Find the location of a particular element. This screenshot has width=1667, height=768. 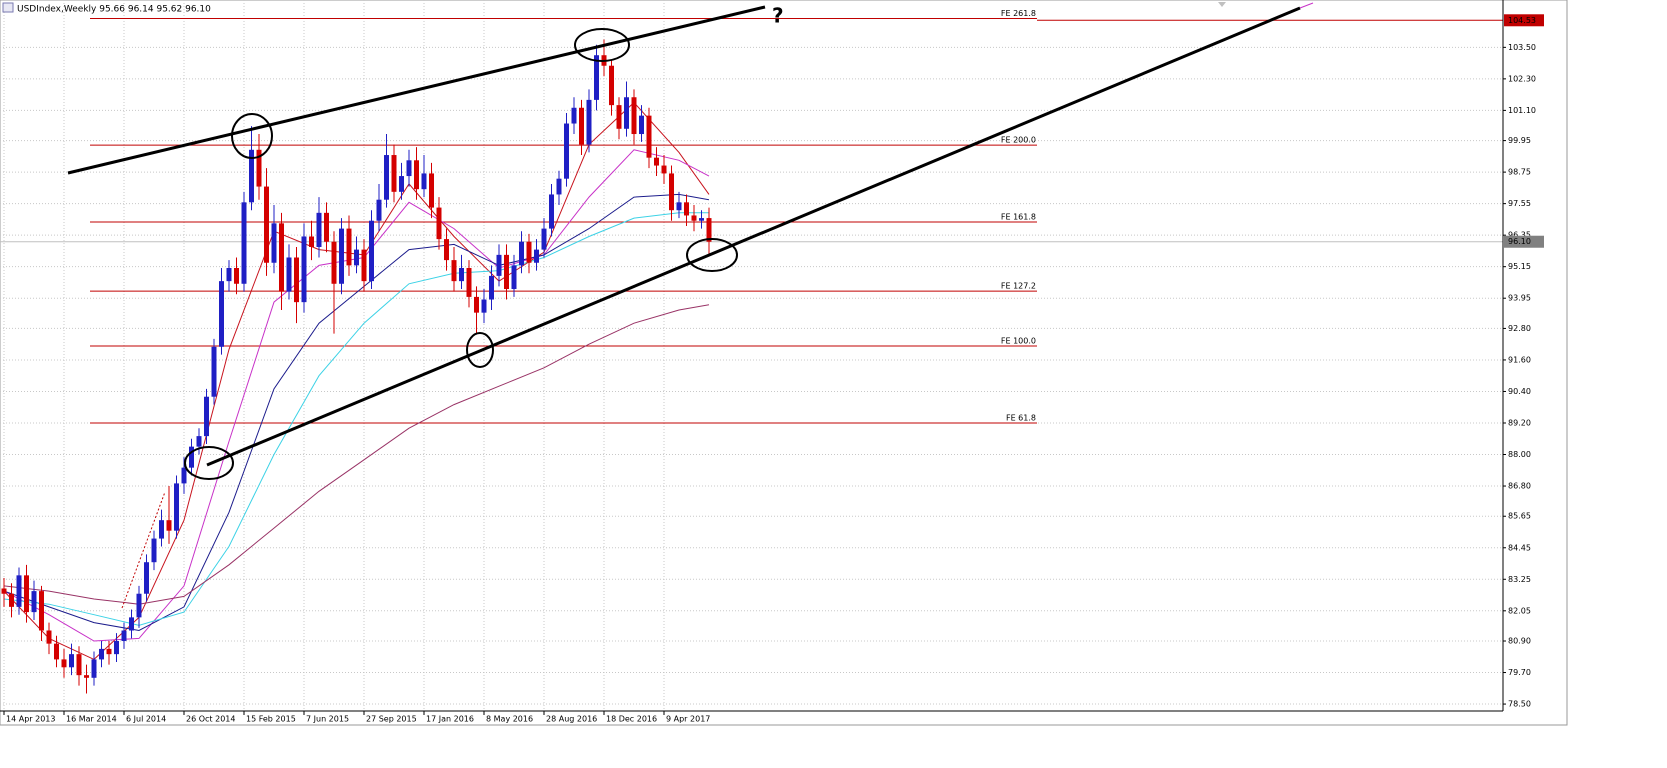

level-label: FE 61.8 is located at coordinates (1021, 417).